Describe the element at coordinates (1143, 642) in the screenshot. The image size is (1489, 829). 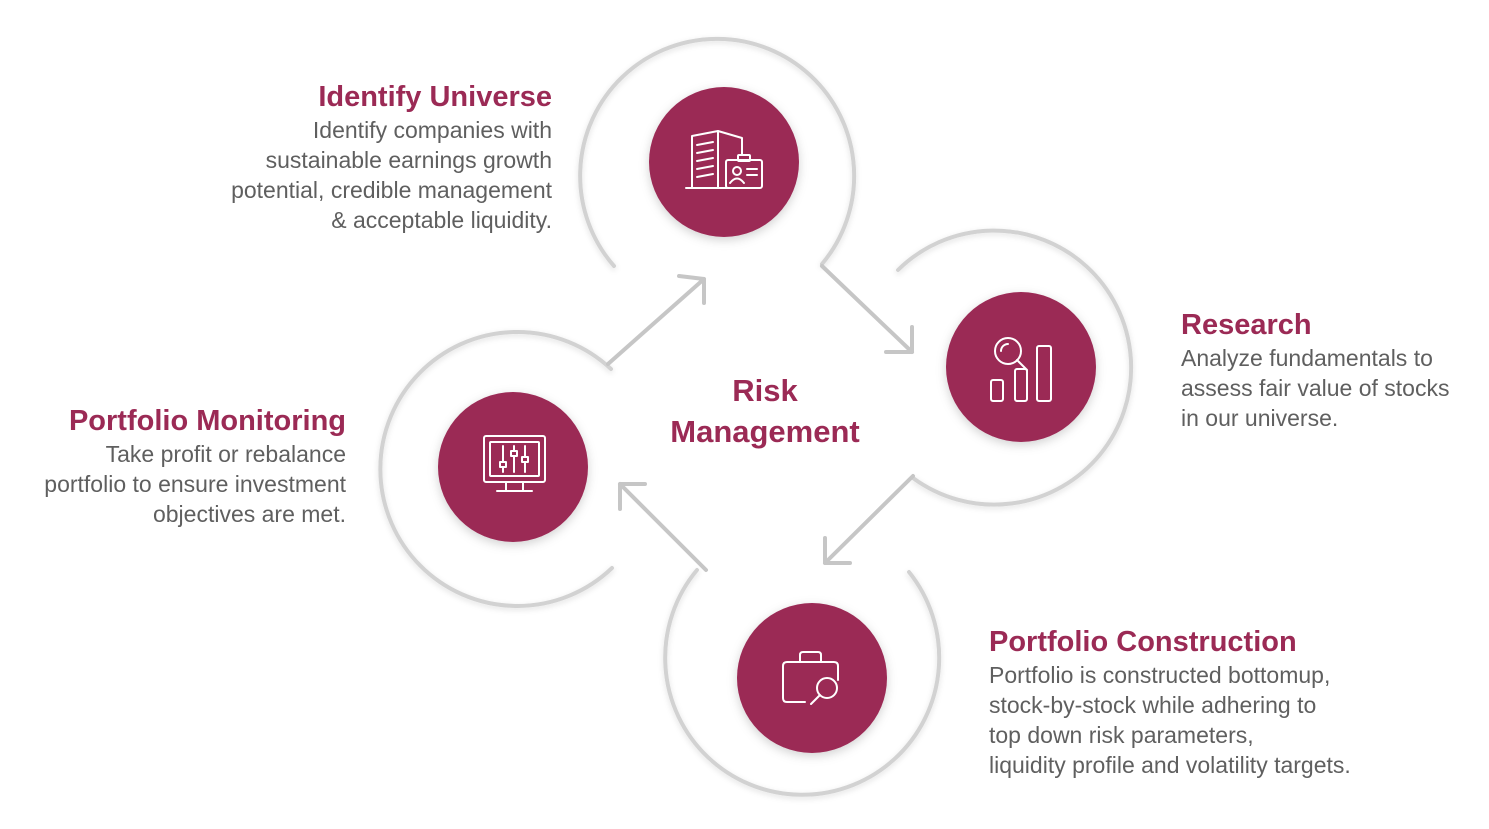
I see `step-title: Portfolio Construction` at that location.